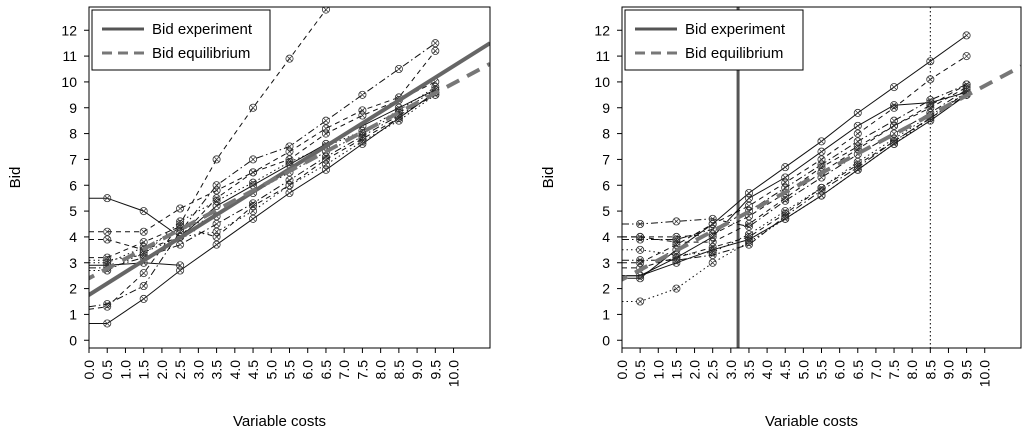 The height and width of the screenshot is (434, 1022). I want to click on series-11-point-7-cross, so click(326, 159).